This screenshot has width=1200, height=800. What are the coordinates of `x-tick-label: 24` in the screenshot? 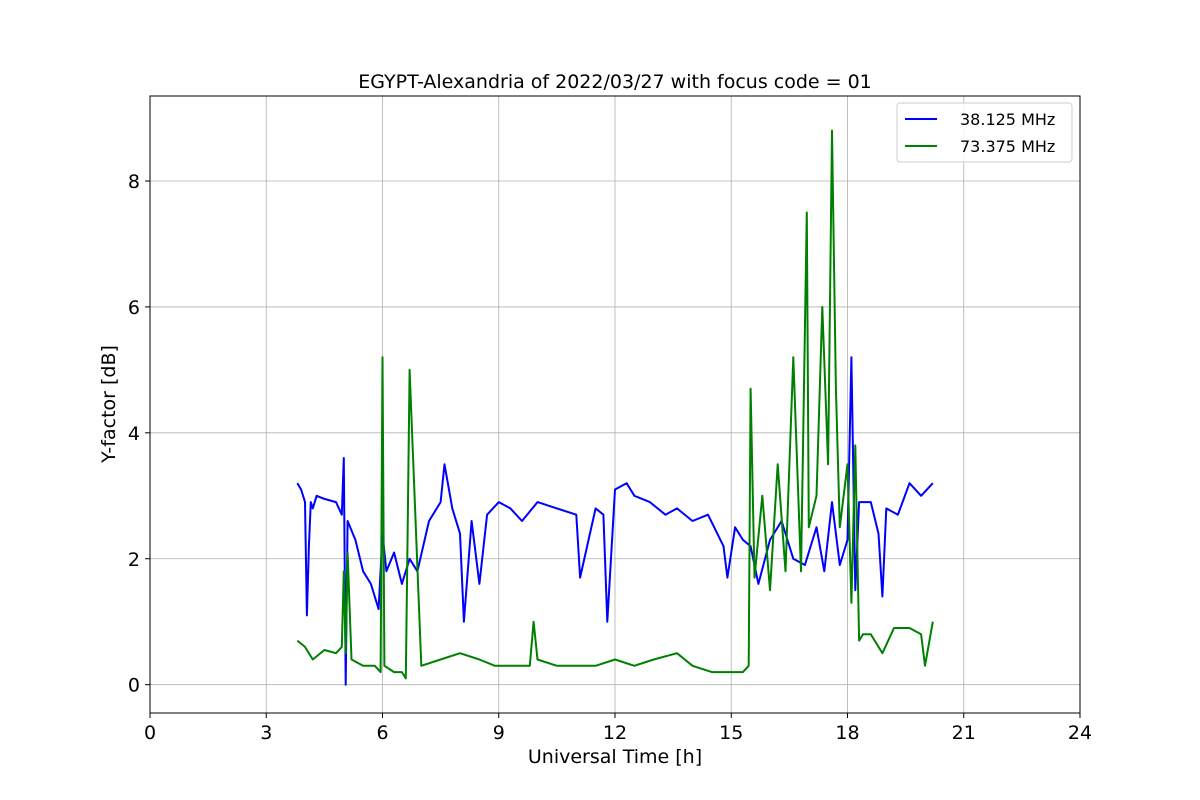 It's located at (1080, 733).